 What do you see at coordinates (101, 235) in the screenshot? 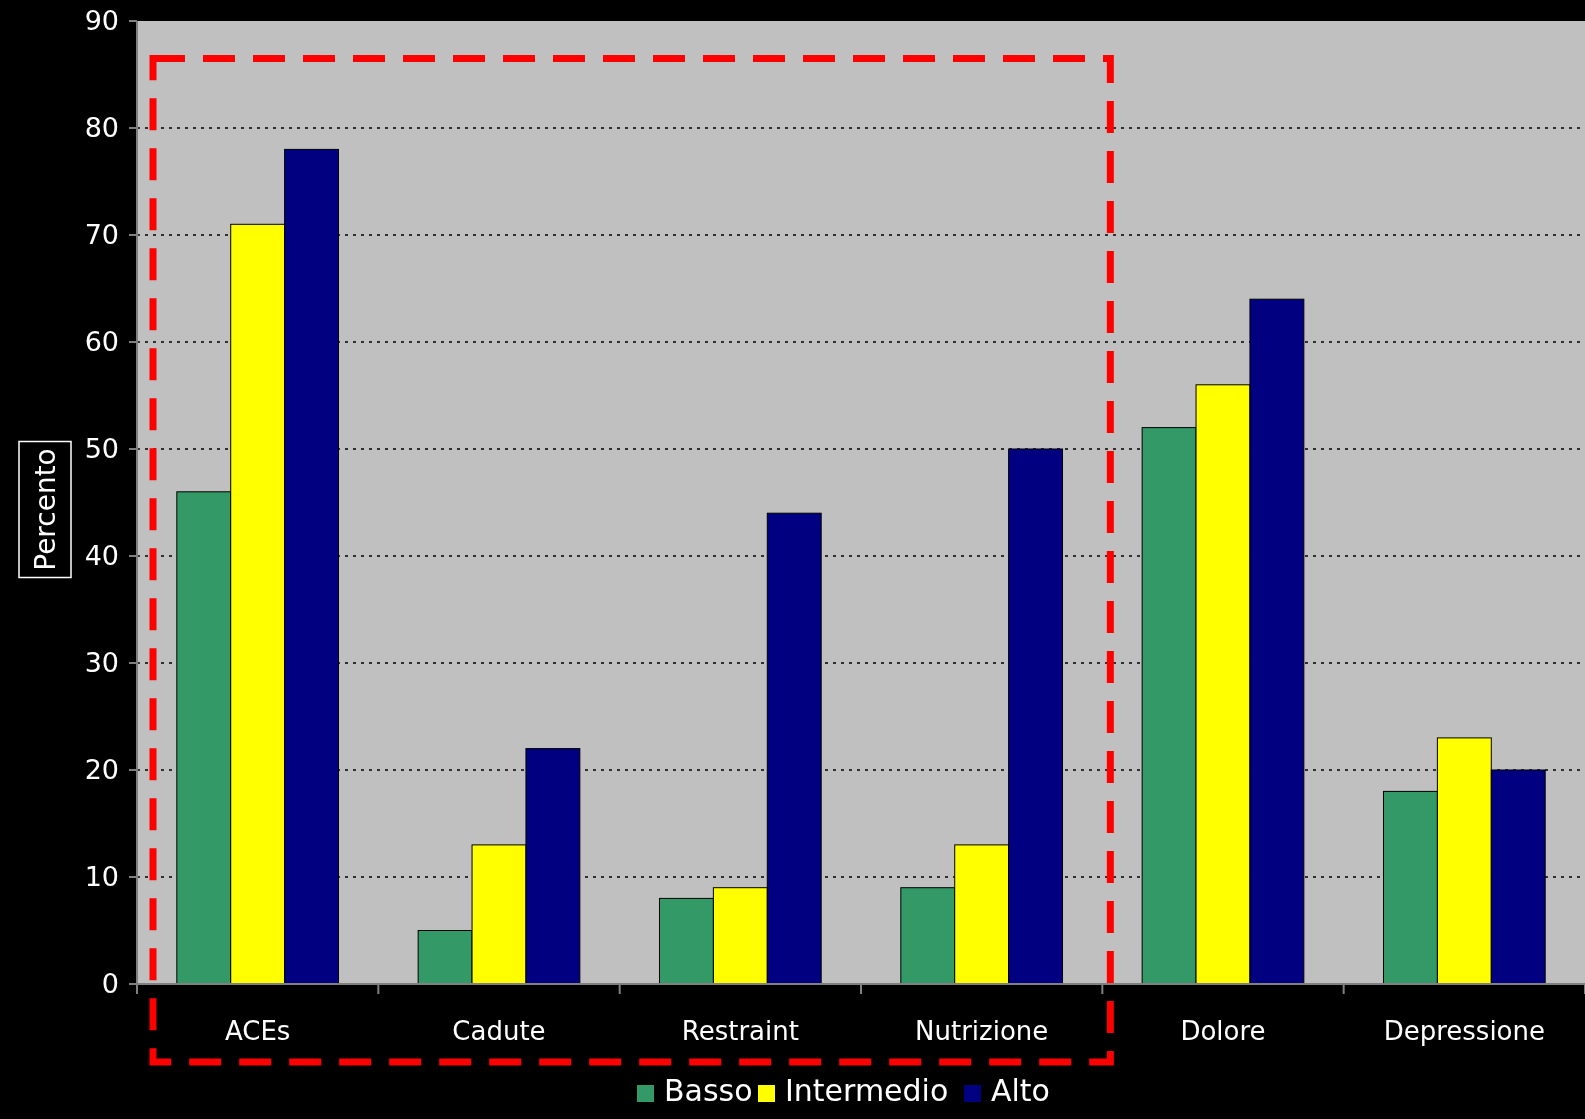
I see `y-tick-label: 70` at bounding box center [101, 235].